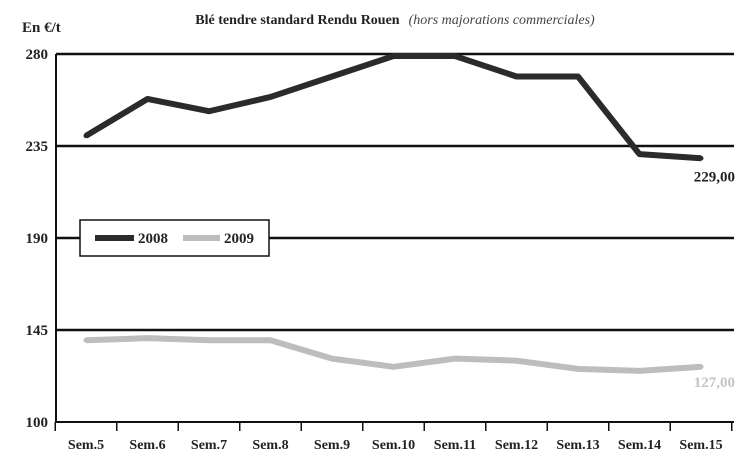  I want to click on end-label-2009: 127,00, so click(714, 383).